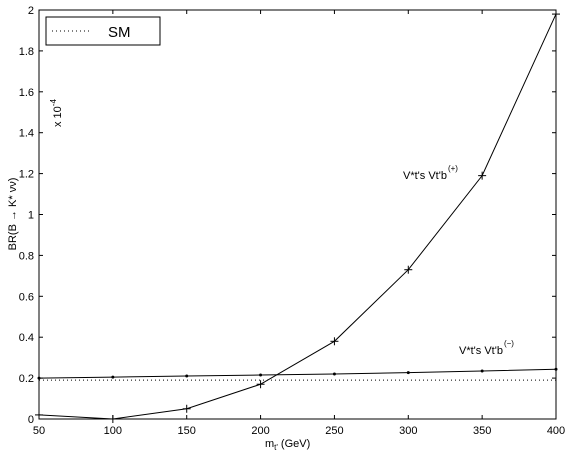  Describe the element at coordinates (26, 134) in the screenshot. I see `y-tick-label: 1.4` at that location.